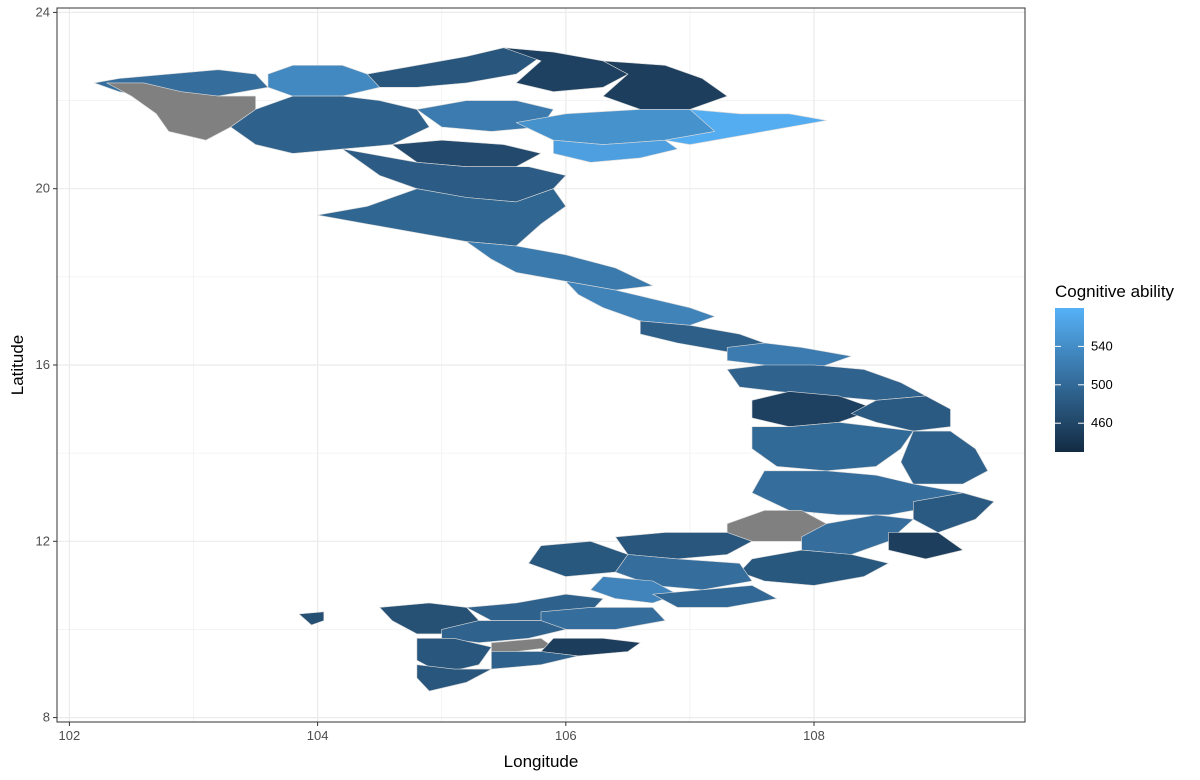  Describe the element at coordinates (541, 761) in the screenshot. I see `x-axis-title: Longitude` at that location.